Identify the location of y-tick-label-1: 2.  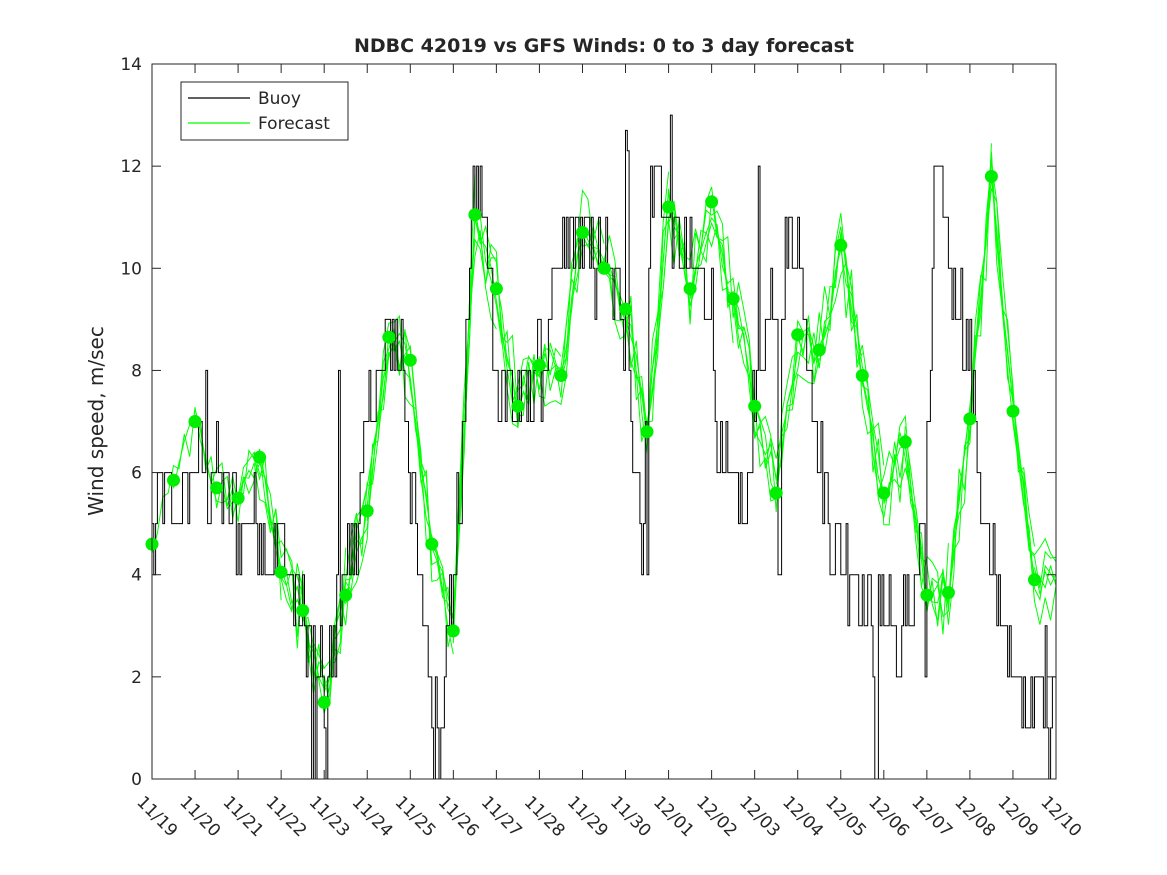
(136, 678).